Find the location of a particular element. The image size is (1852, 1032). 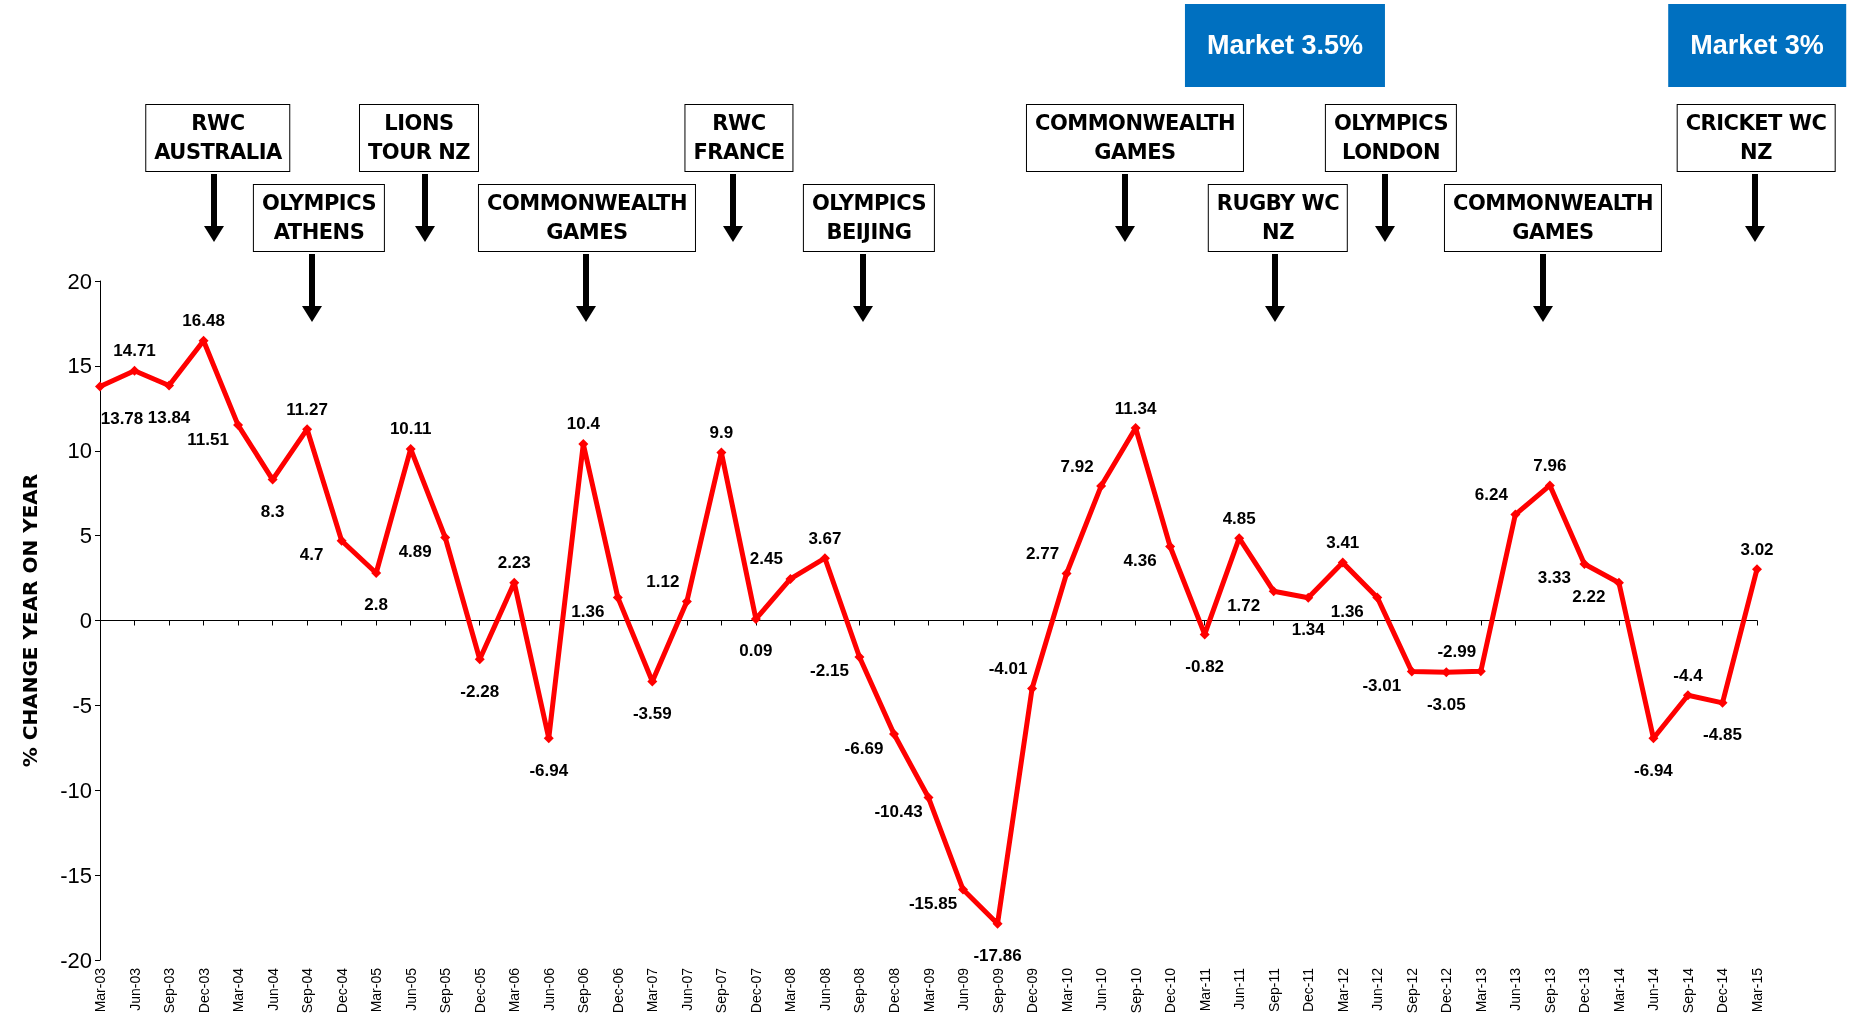

data-label: -3.01 is located at coordinates (1382, 686).